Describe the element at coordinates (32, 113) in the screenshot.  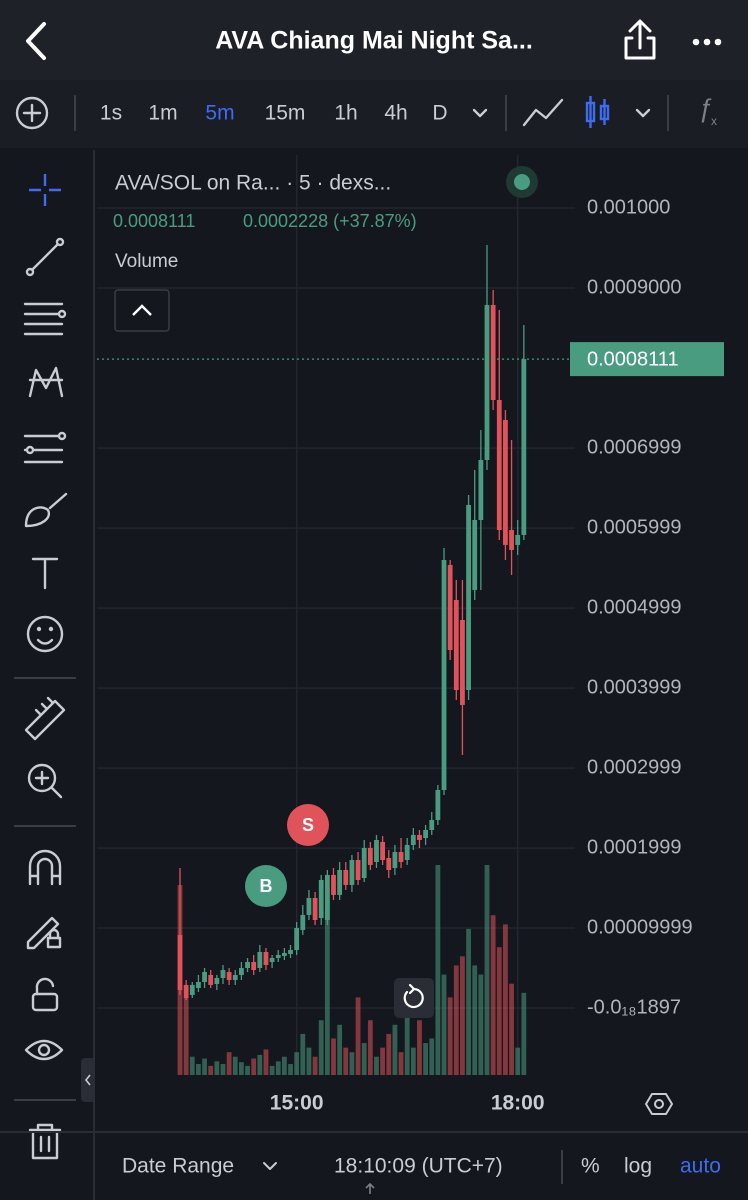
I see `add-indicator-button` at that location.